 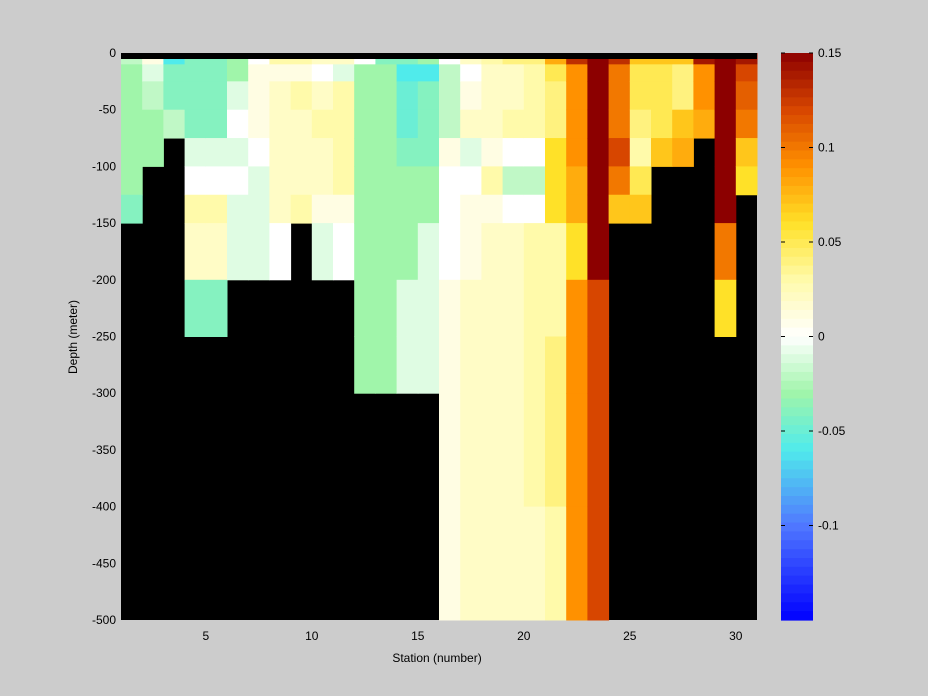 I want to click on x-tick-label: 15, so click(x=418, y=636).